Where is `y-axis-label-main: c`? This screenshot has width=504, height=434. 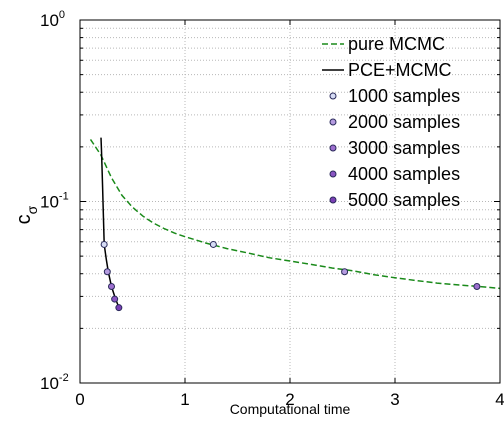 y-axis-label-main: c is located at coordinates (24, 219).